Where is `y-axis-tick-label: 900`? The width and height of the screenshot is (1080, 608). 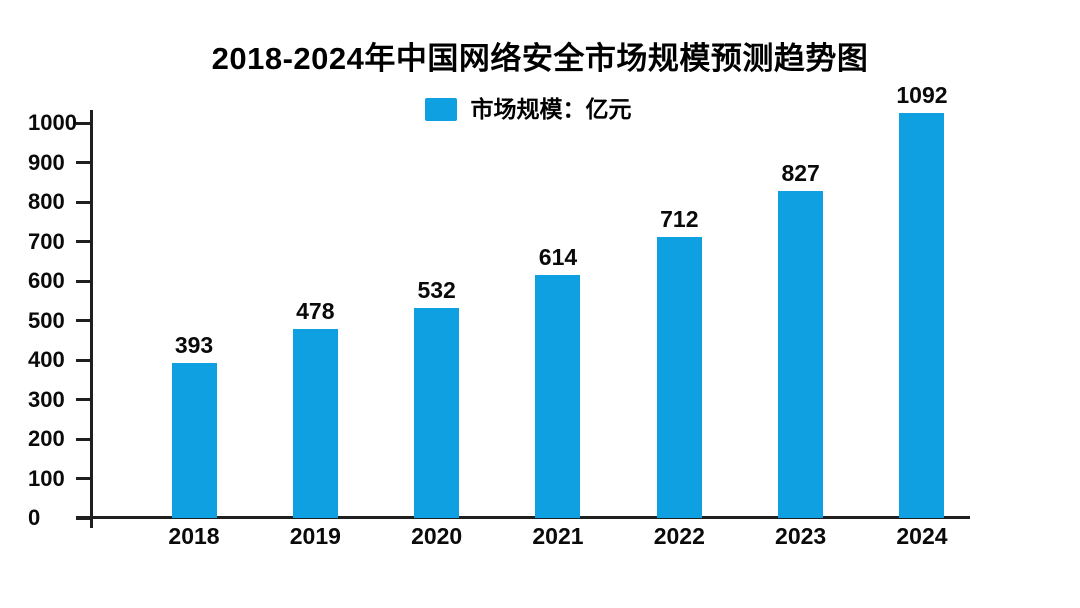
y-axis-tick-label: 900 is located at coordinates (46, 162).